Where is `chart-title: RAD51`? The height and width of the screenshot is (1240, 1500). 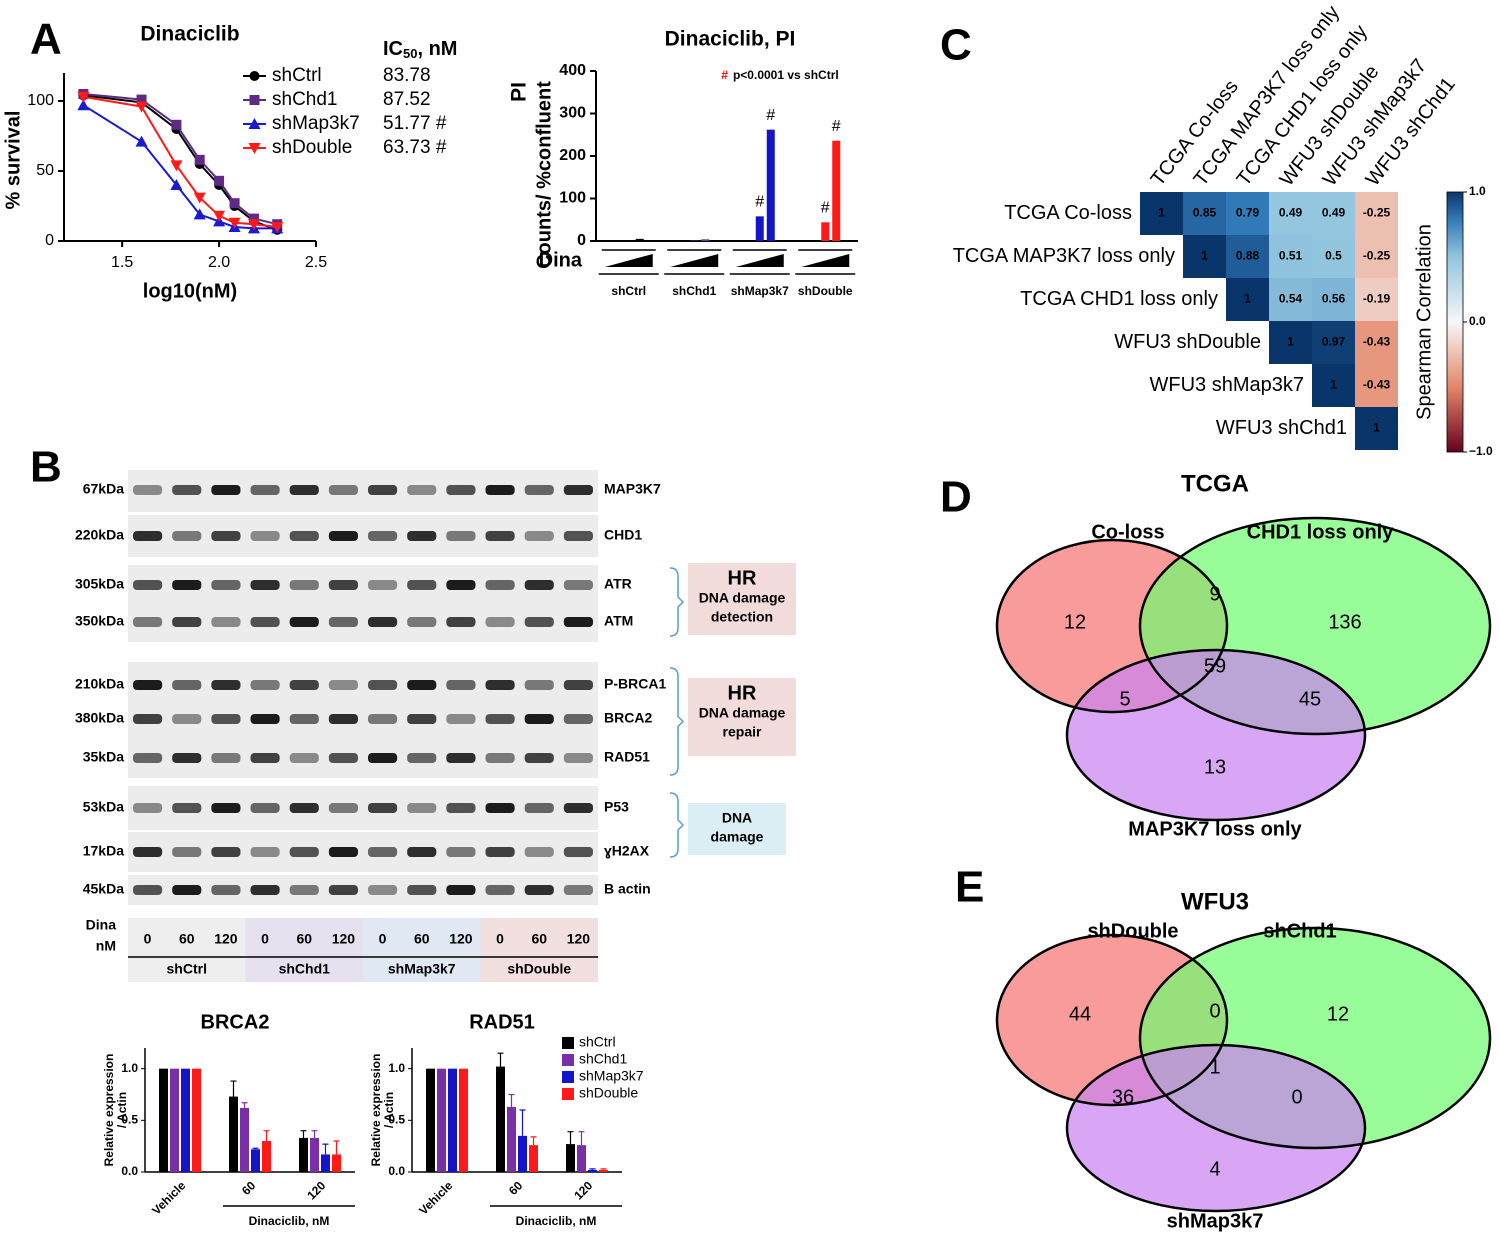
chart-title: RAD51 is located at coordinates (502, 1022).